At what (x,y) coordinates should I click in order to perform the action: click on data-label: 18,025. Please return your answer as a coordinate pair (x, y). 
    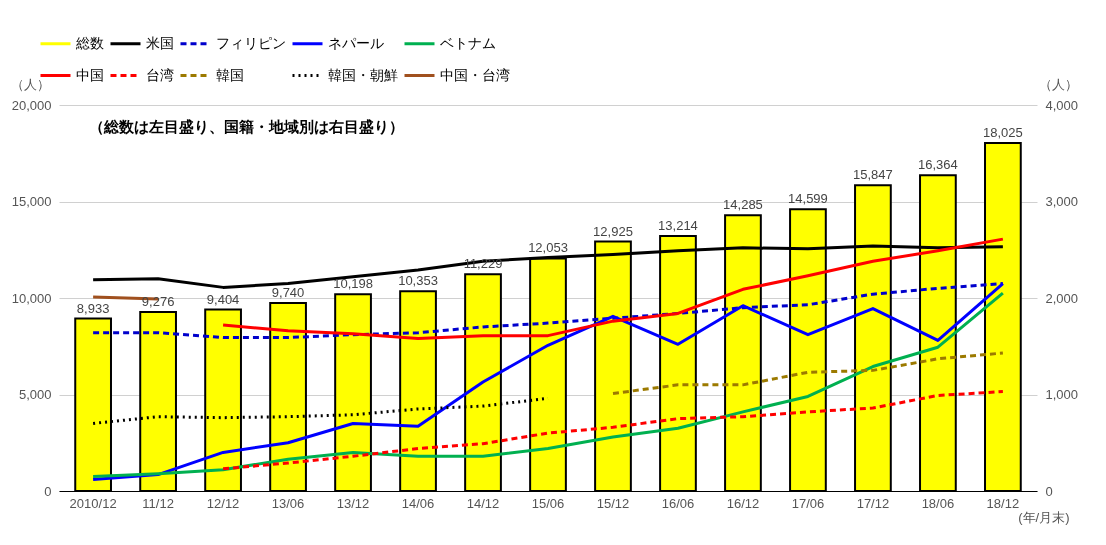
    Looking at the image, I should click on (1003, 133).